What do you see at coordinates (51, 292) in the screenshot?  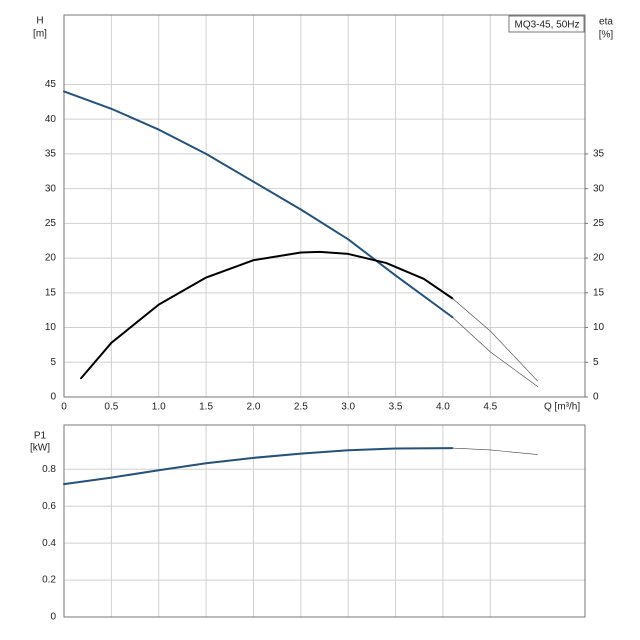 I see `y-tick-label: 15` at bounding box center [51, 292].